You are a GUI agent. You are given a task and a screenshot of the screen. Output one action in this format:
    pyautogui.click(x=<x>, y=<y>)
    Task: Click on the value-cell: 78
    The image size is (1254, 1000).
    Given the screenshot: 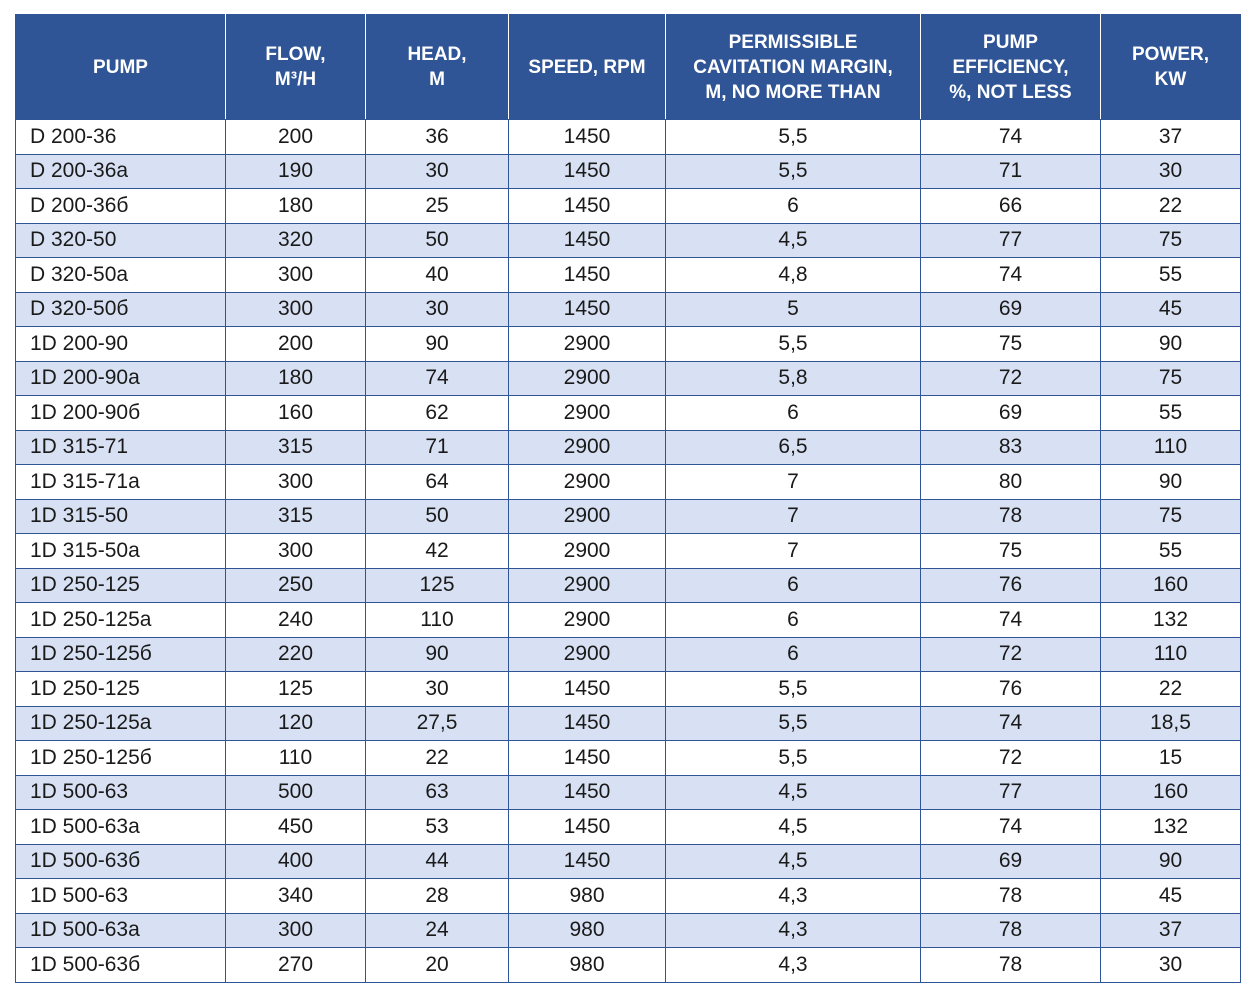 What is the action you would take?
    pyautogui.click(x=1010, y=965)
    